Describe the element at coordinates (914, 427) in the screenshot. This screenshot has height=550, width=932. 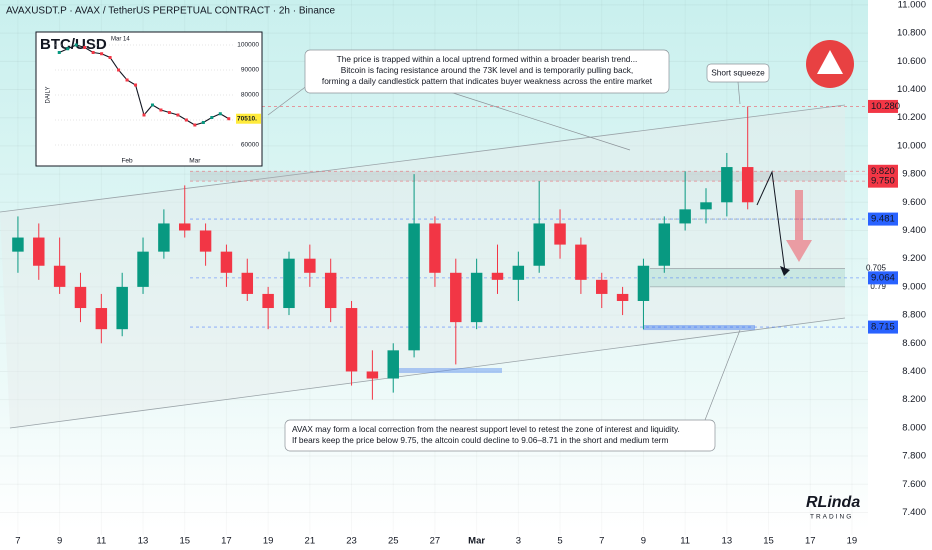
I see `y-tick-label: 8.000` at that location.